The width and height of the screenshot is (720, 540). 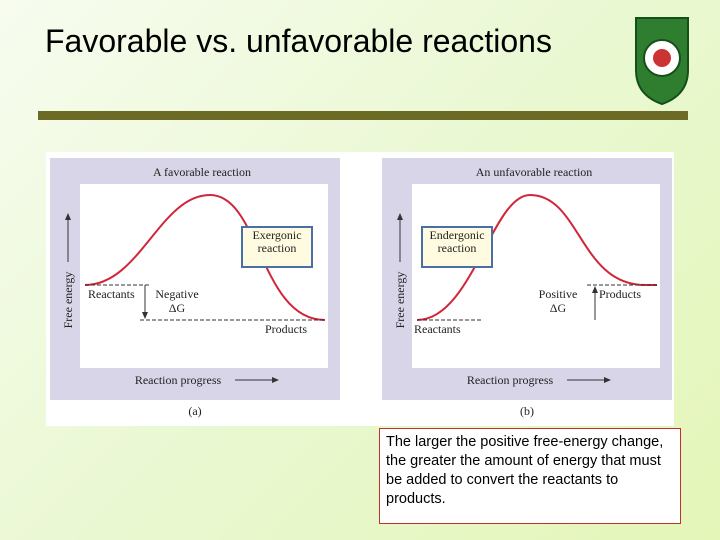 I want to click on reaction-box-text: Exergonic reaction, so click(x=277, y=242).